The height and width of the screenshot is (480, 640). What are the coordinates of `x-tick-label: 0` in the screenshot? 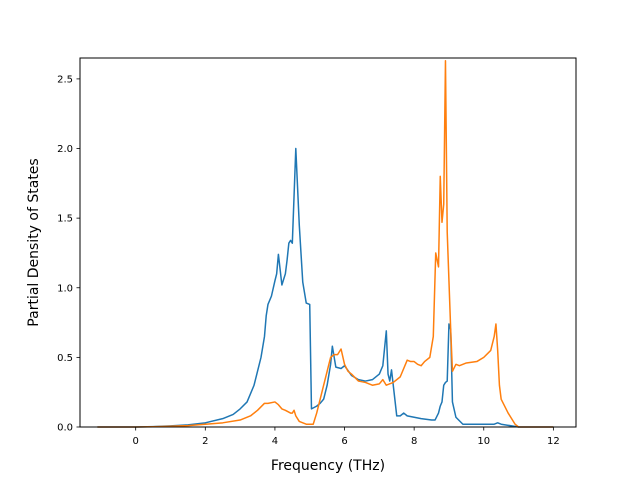 It's located at (136, 441).